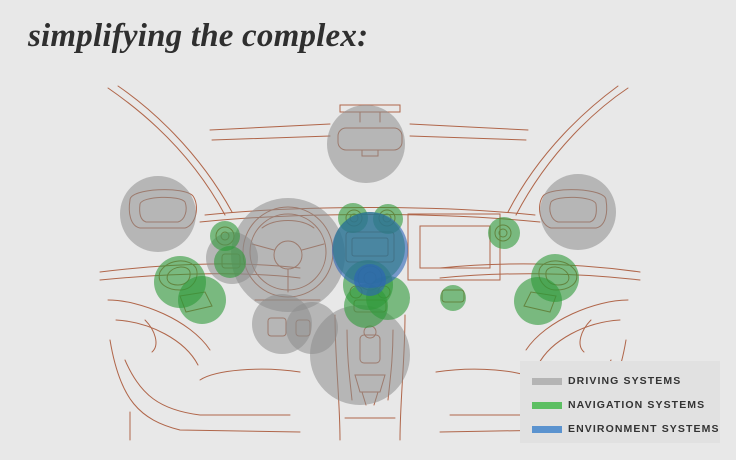 The height and width of the screenshot is (460, 736). What do you see at coordinates (547, 429) in the screenshot?
I see `environment-swatch` at bounding box center [547, 429].